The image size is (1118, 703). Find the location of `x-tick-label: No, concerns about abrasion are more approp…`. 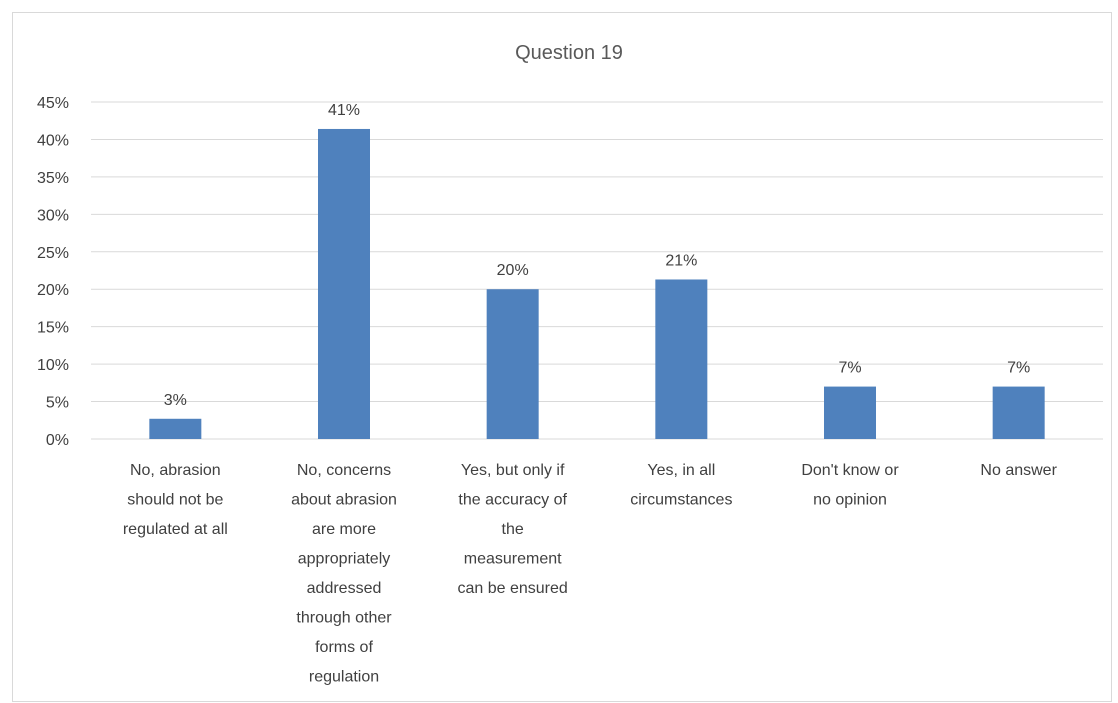

x-tick-label: No, concerns about abrasion are more approp… is located at coordinates (344, 574).